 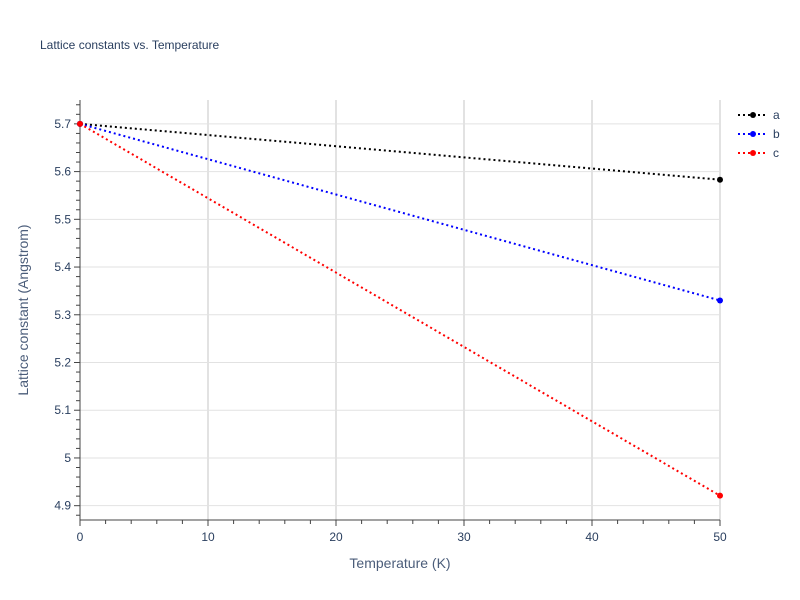 I want to click on x-tick-label: 10, so click(x=208, y=537).